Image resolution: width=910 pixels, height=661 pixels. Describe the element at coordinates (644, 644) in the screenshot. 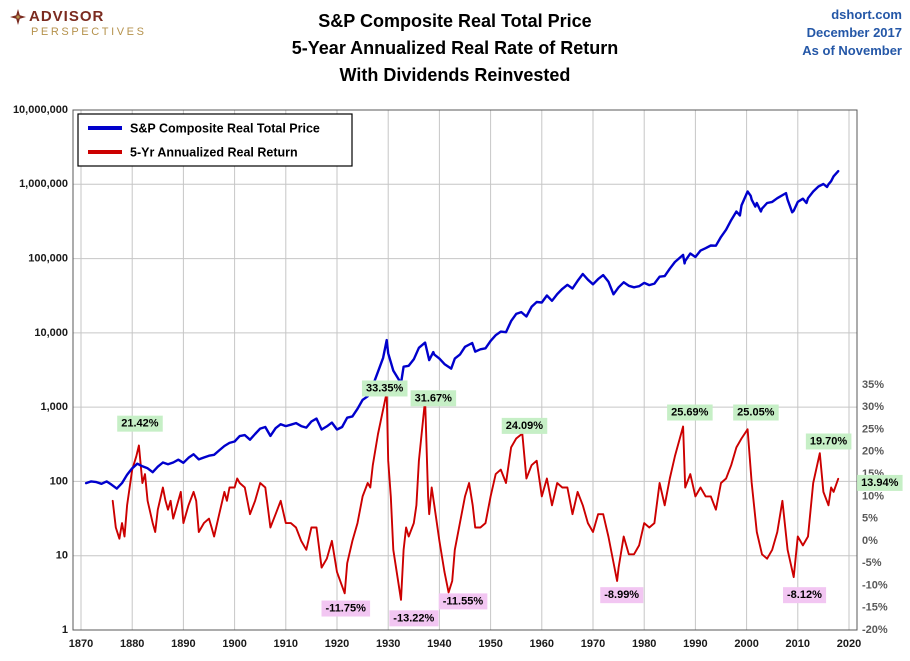

I see `x-tick-label: 1980` at that location.